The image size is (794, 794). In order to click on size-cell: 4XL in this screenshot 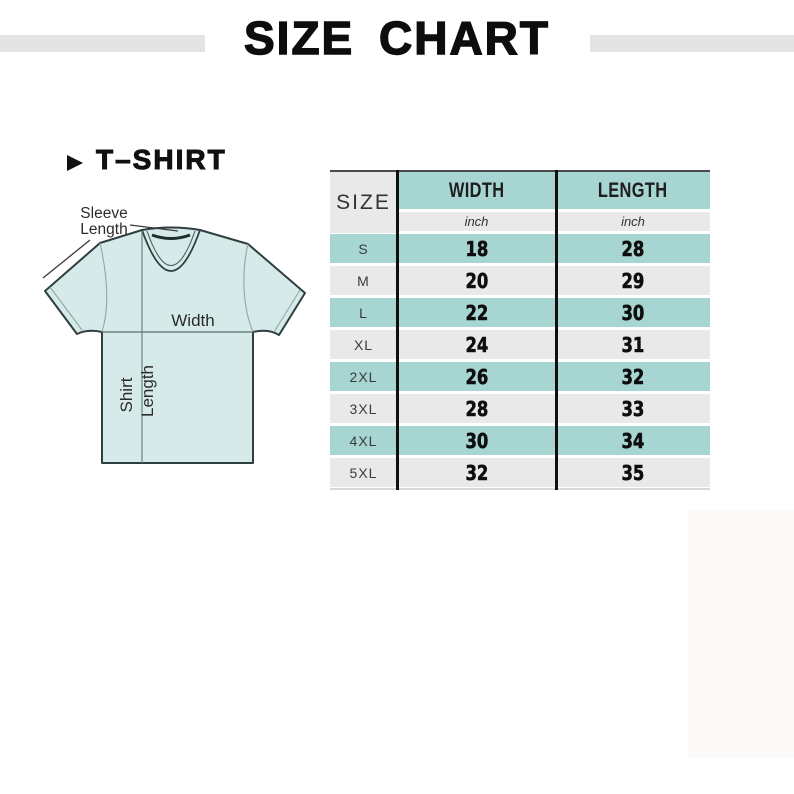, I will do `click(363, 440)`.